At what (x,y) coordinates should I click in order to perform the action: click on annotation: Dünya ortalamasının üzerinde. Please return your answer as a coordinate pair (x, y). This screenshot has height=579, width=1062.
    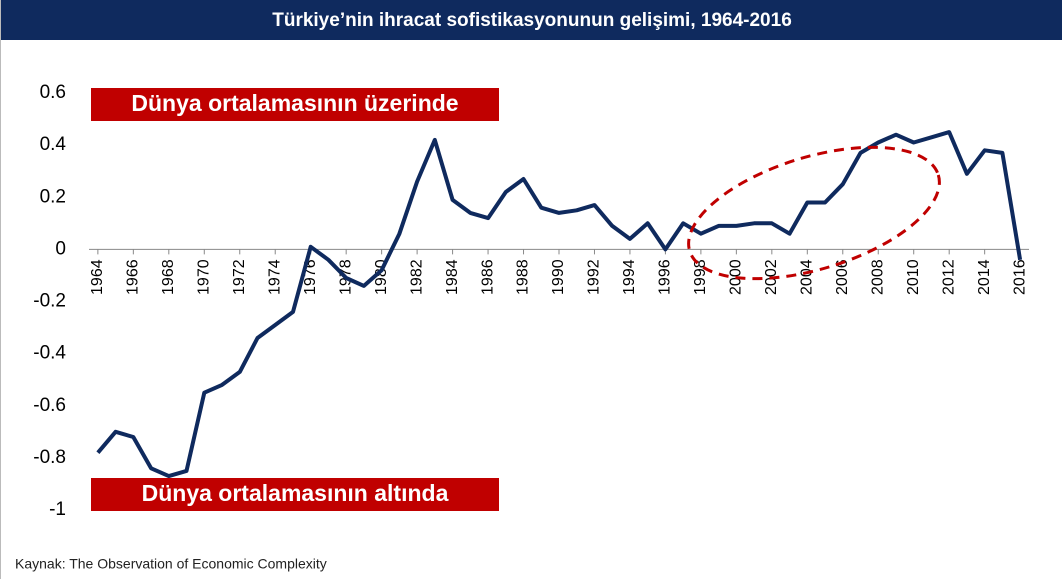
    Looking at the image, I should click on (294, 103).